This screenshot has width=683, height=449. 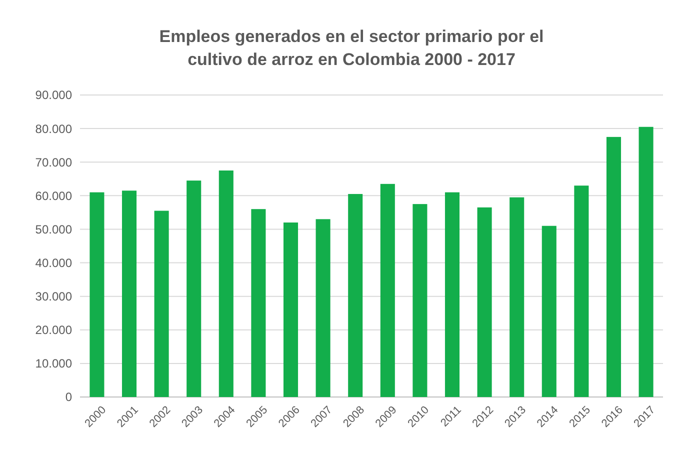 What do you see at coordinates (53, 95) in the screenshot?
I see `y-tick-label: 90.000` at bounding box center [53, 95].